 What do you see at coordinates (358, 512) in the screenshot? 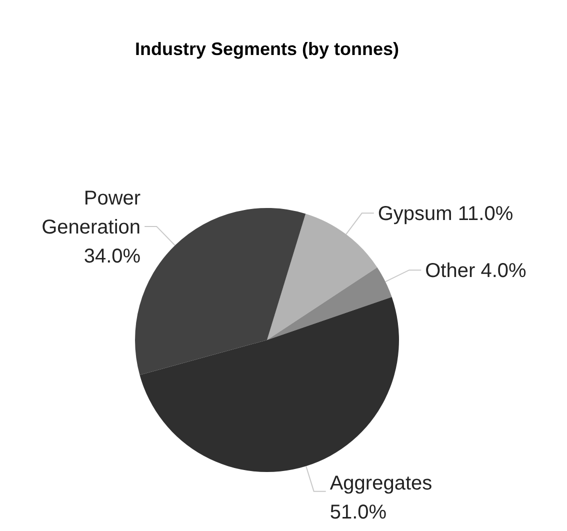
I see `data-label: 51.0%` at bounding box center [358, 512].